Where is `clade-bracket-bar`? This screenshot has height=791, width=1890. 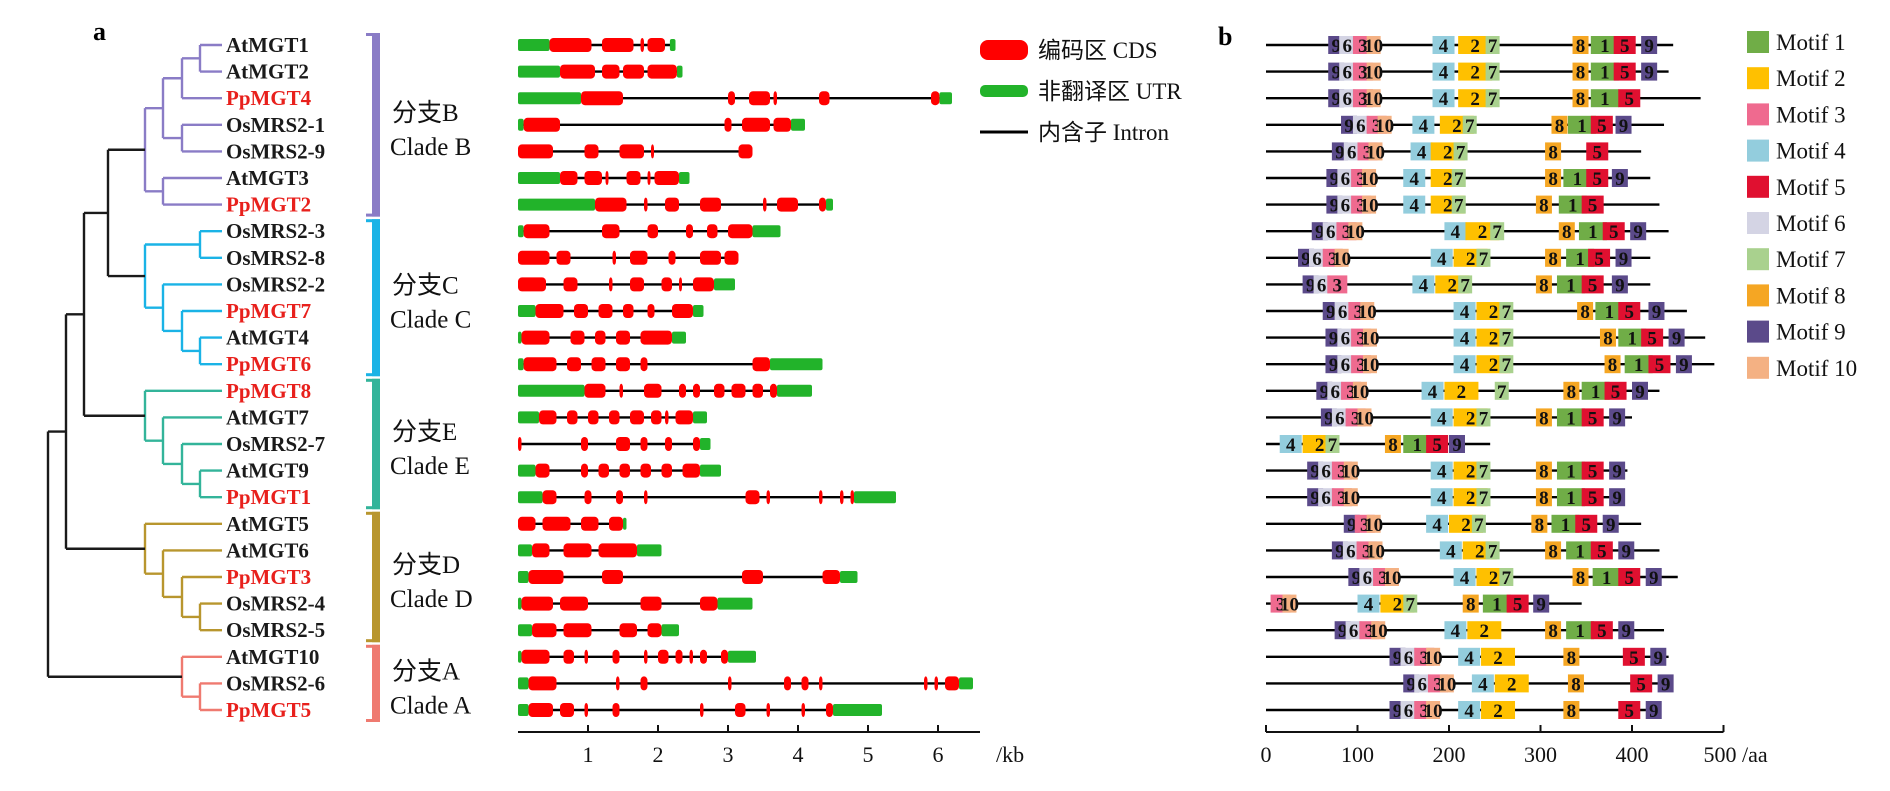
clade-bracket-bar is located at coordinates (376, 683).